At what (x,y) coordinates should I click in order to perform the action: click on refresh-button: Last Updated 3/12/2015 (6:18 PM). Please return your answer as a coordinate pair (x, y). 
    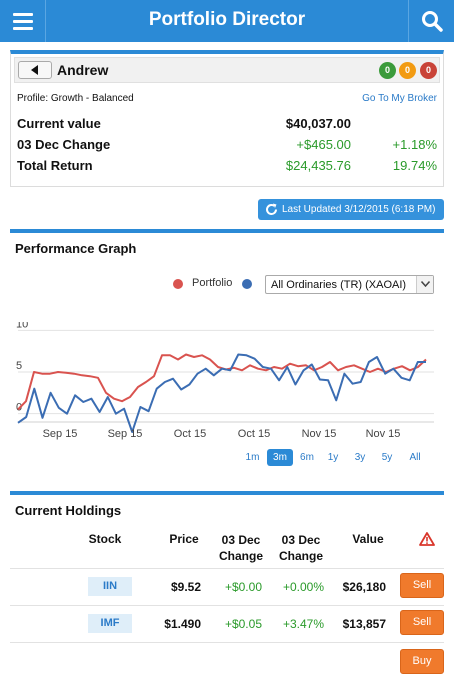
    Looking at the image, I should click on (351, 209).